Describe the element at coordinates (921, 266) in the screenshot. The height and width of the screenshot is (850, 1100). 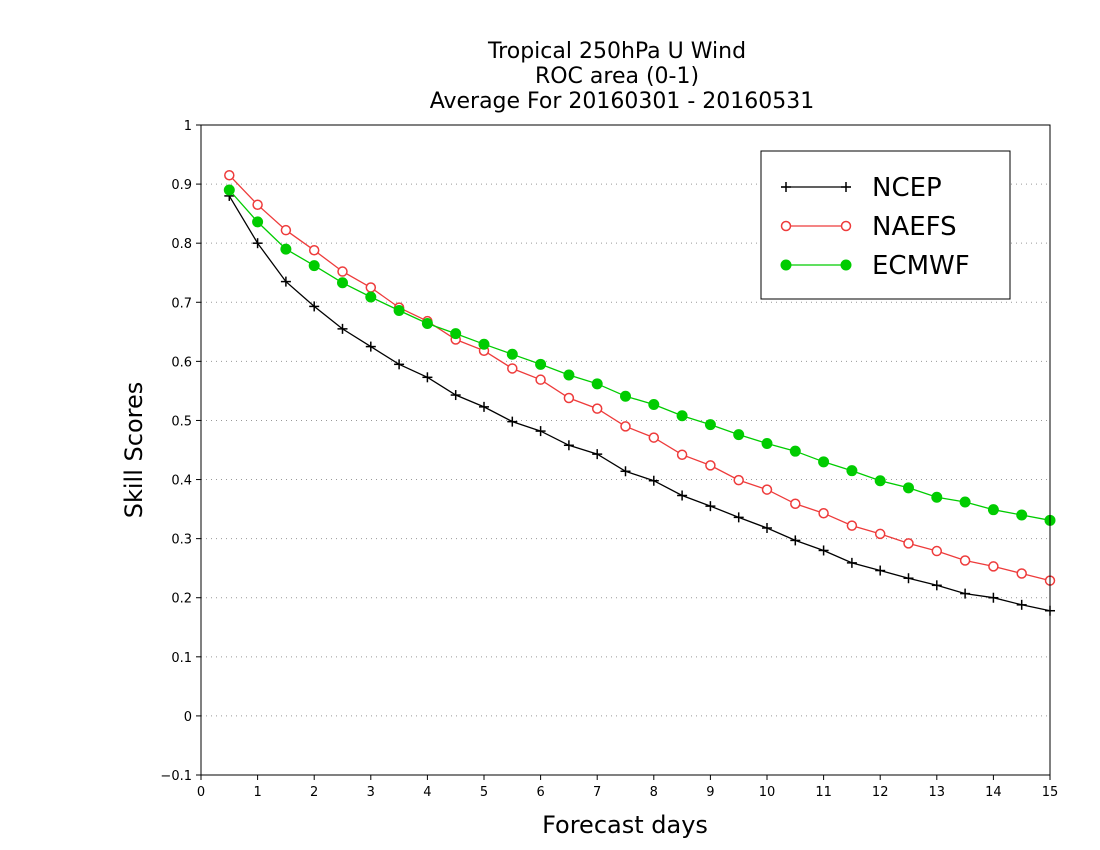
I see `legend-label-ecmwf: ECMWF` at that location.